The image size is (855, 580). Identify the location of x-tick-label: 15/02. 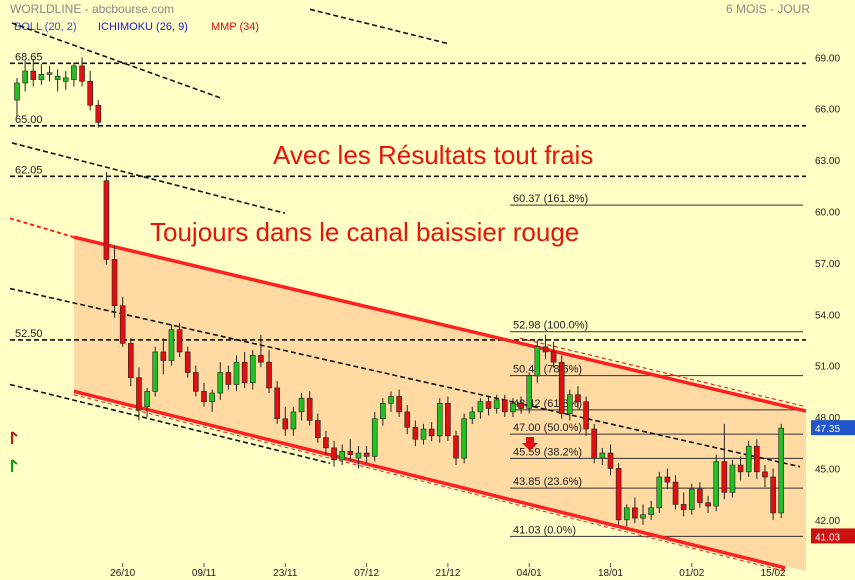
(773, 573).